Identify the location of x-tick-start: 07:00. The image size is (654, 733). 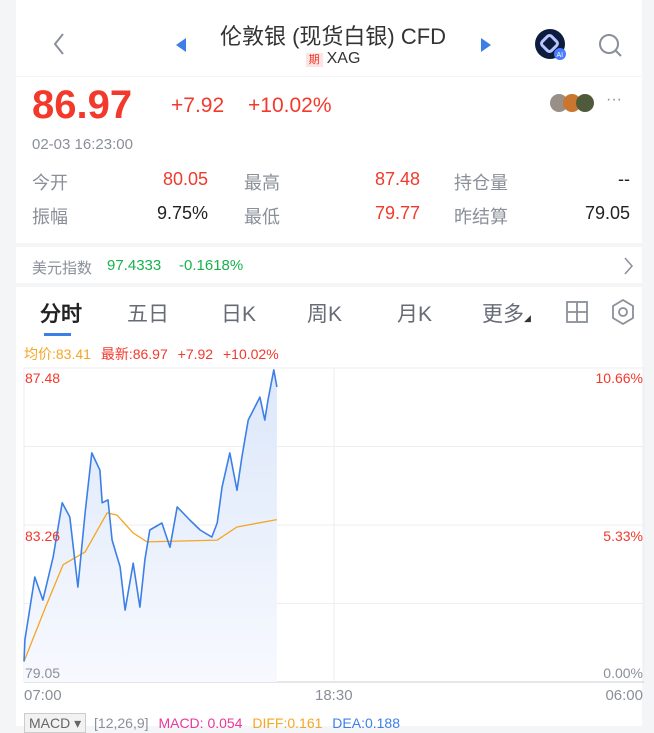
(43, 695).